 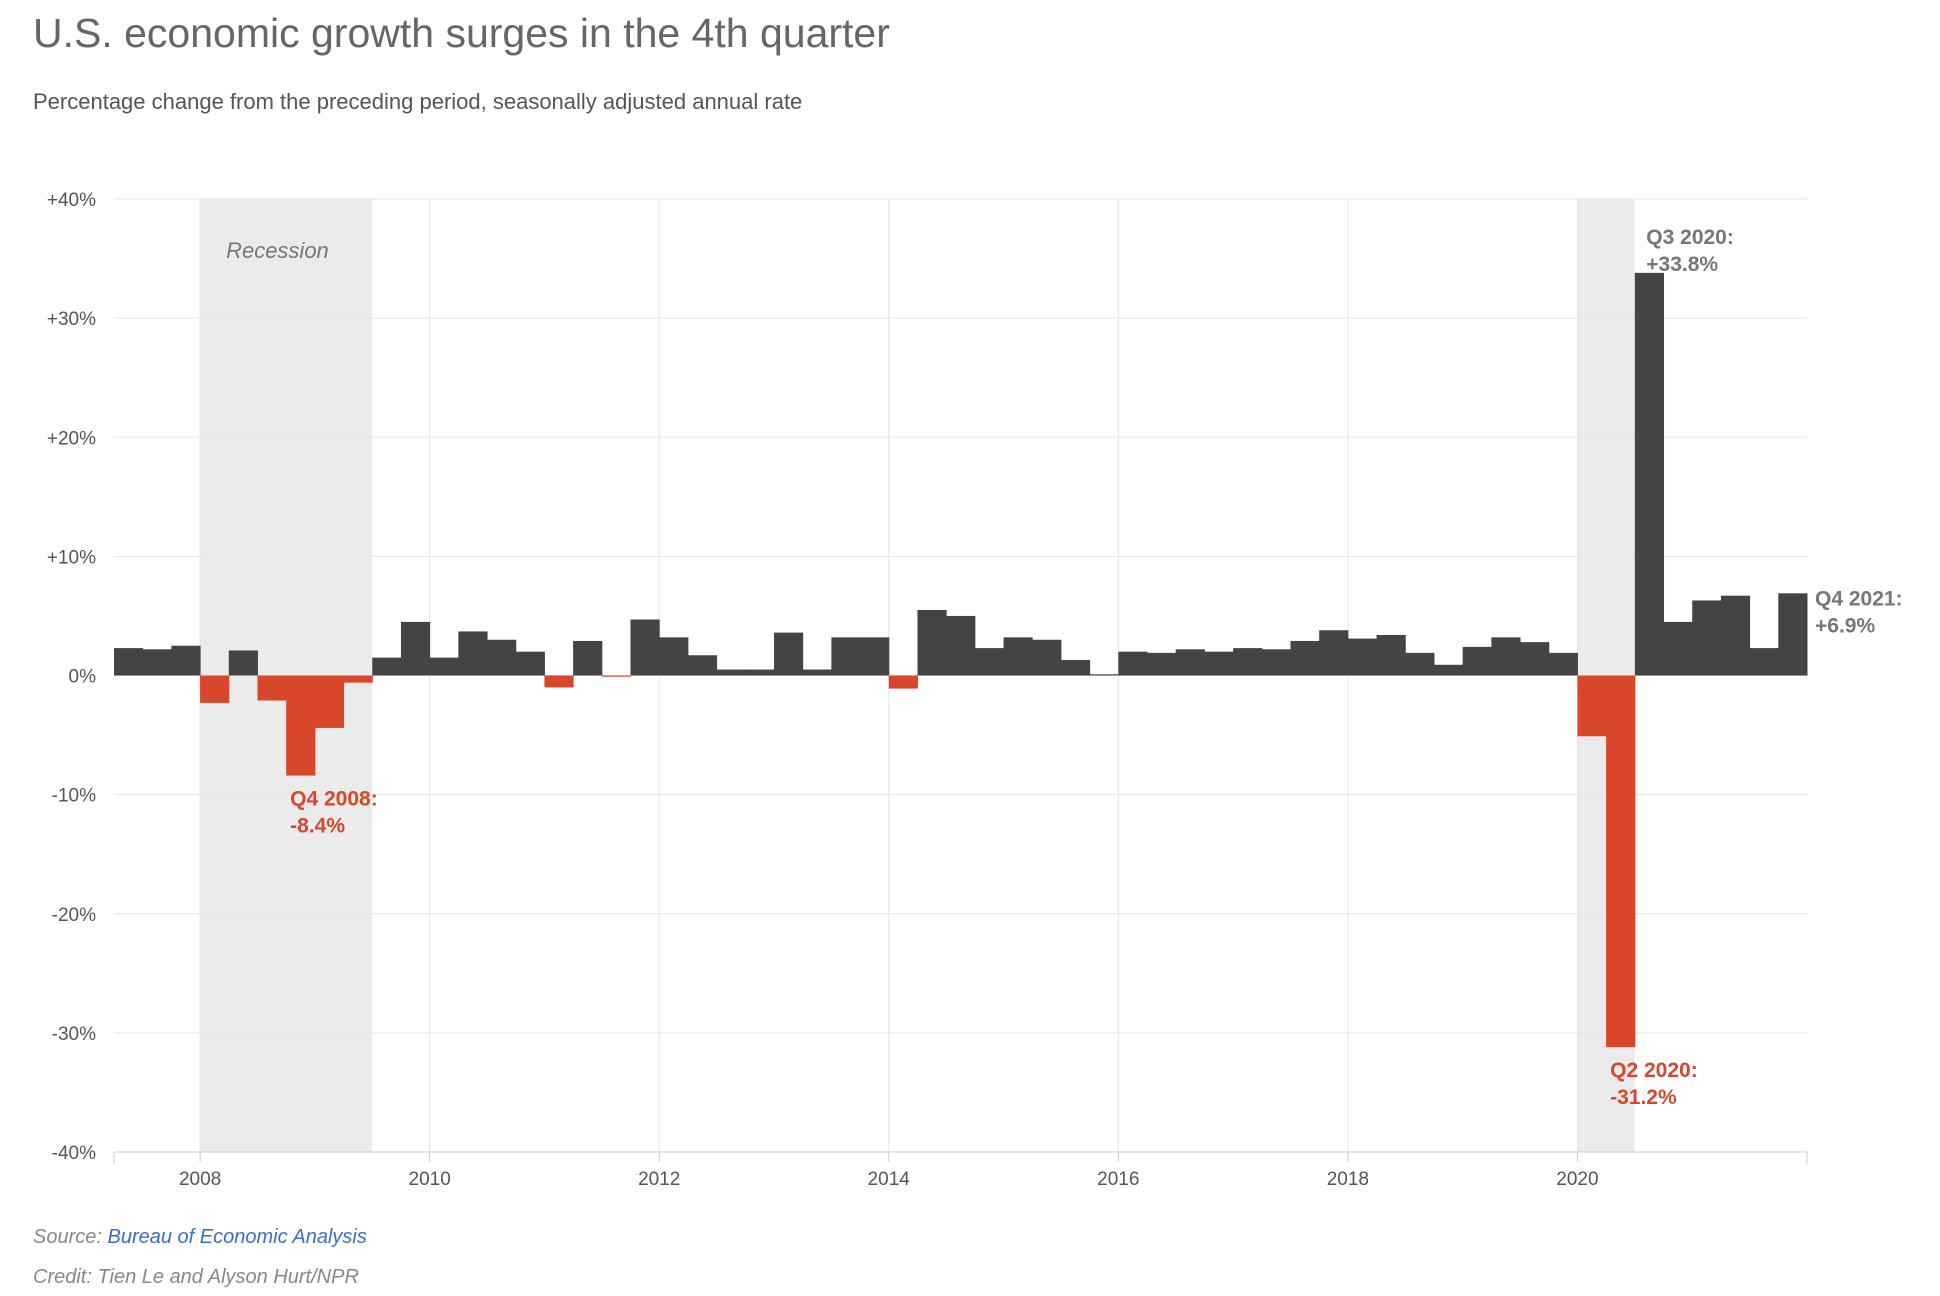 What do you see at coordinates (1118, 1179) in the screenshot?
I see `x-tick-label: 2016` at bounding box center [1118, 1179].